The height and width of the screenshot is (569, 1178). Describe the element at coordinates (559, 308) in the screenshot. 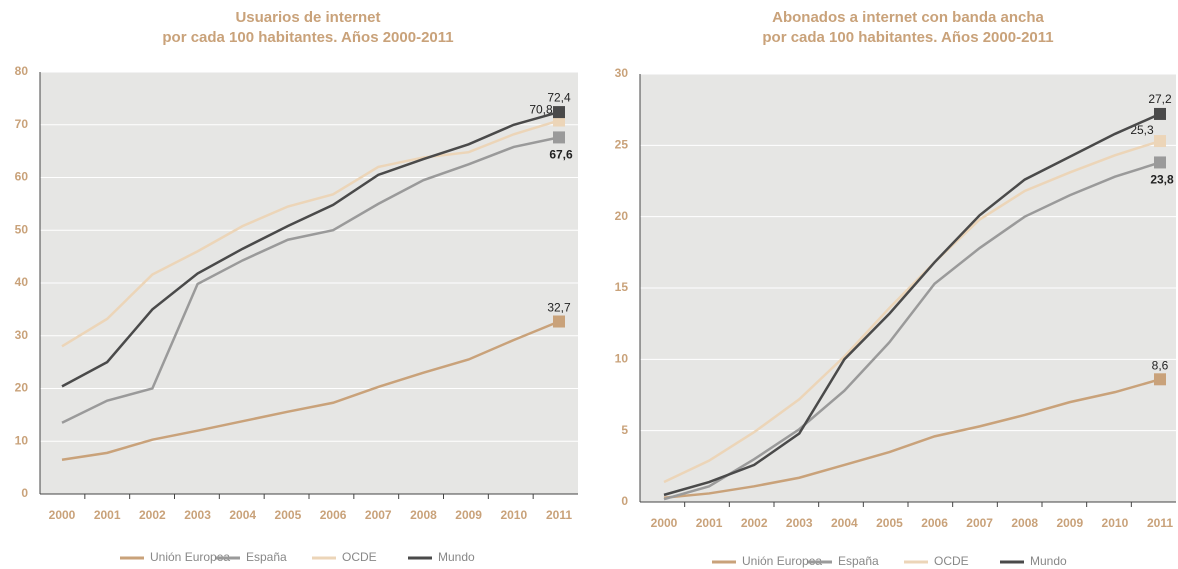

I see `value-label: 32,7` at that location.